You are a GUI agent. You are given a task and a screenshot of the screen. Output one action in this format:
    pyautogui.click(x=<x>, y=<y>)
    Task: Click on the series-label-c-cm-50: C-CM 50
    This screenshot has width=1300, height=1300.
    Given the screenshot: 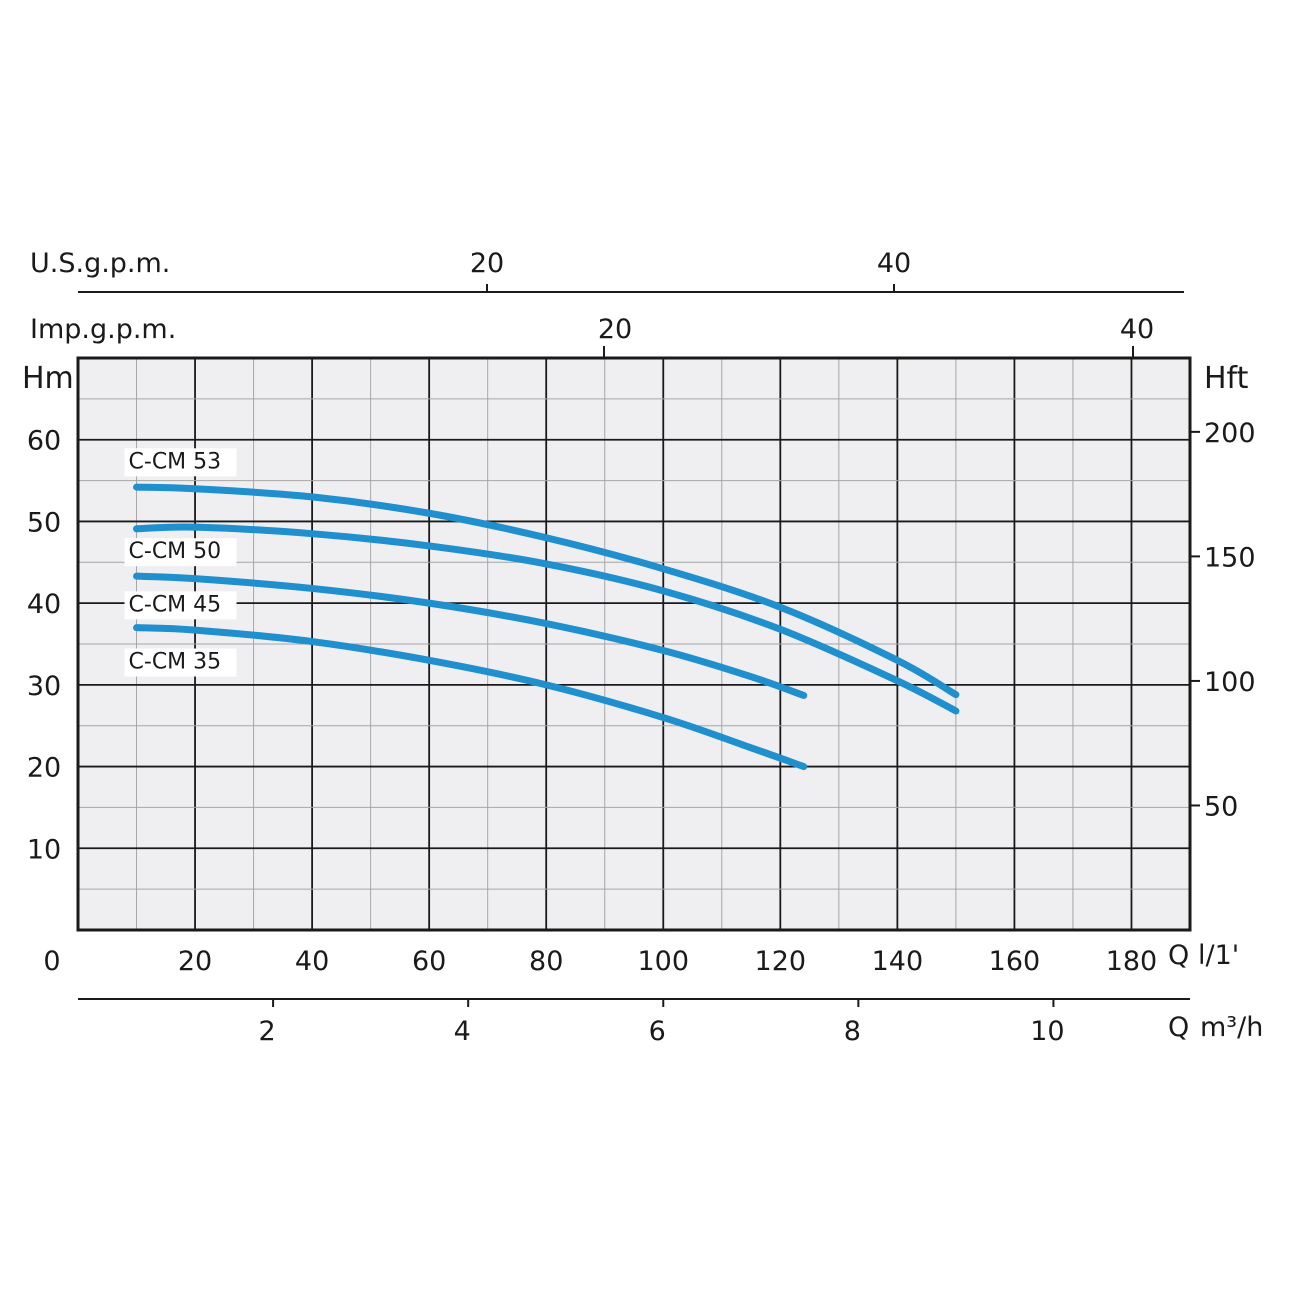 What is the action you would take?
    pyautogui.click(x=175, y=551)
    